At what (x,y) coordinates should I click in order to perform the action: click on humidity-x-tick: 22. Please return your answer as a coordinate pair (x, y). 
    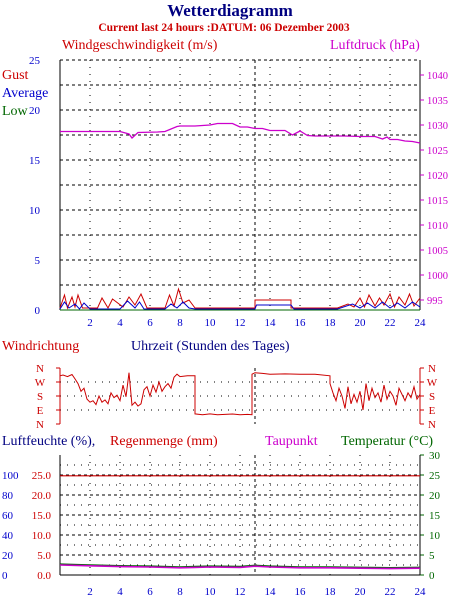
    Looking at the image, I should click on (390, 592).